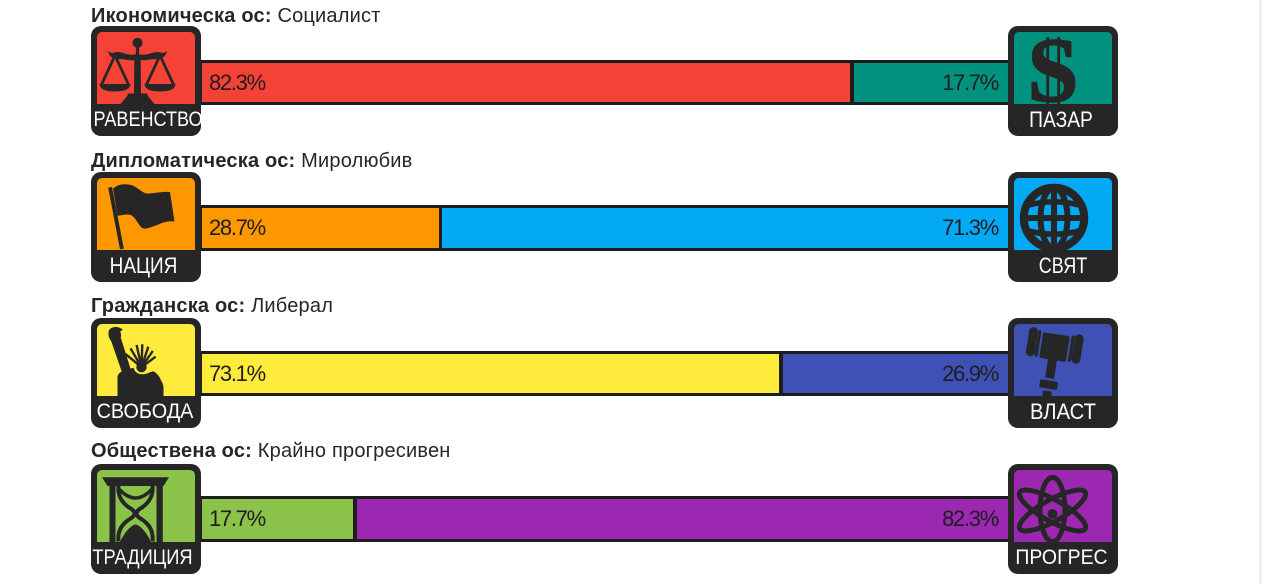  What do you see at coordinates (1052, 68) in the screenshot?
I see `svg-text: S` at bounding box center [1052, 68].